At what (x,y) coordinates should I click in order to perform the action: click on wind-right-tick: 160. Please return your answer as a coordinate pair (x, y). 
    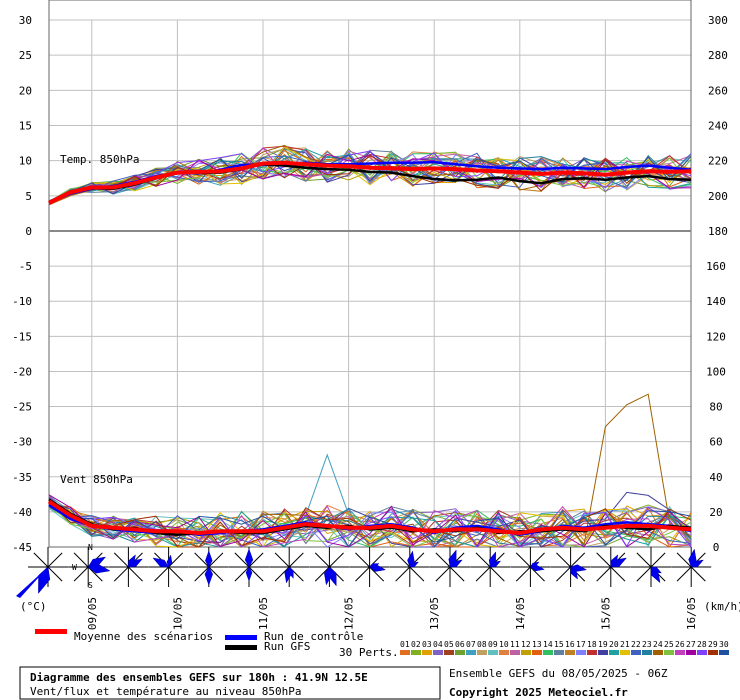
    Looking at the image, I should click on (716, 266).